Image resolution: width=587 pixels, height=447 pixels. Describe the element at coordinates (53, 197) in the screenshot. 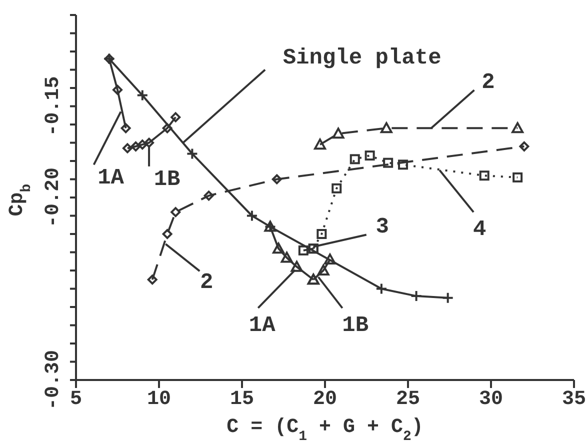

I see `y-tick-label: -0.20` at that location.